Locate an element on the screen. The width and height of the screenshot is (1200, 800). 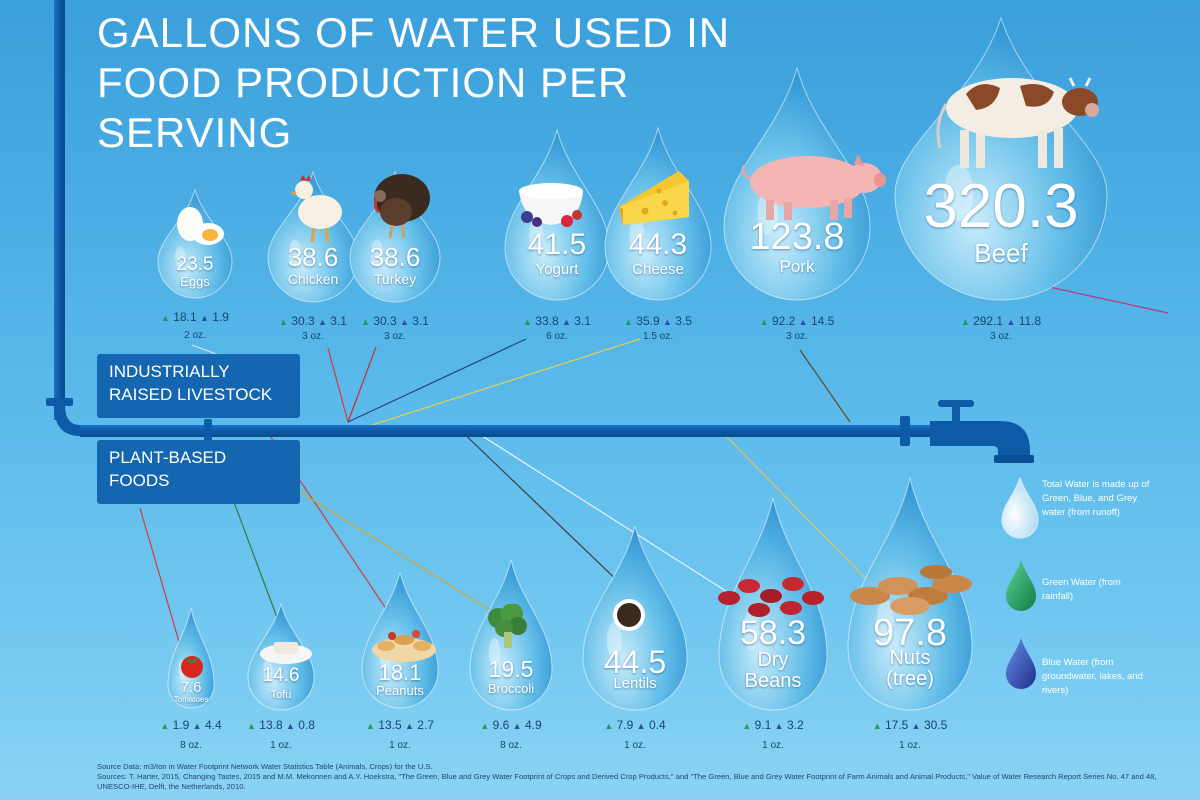
water-breakdown: ▲ 92.2 ▲ 14.5 is located at coordinates (797, 321).